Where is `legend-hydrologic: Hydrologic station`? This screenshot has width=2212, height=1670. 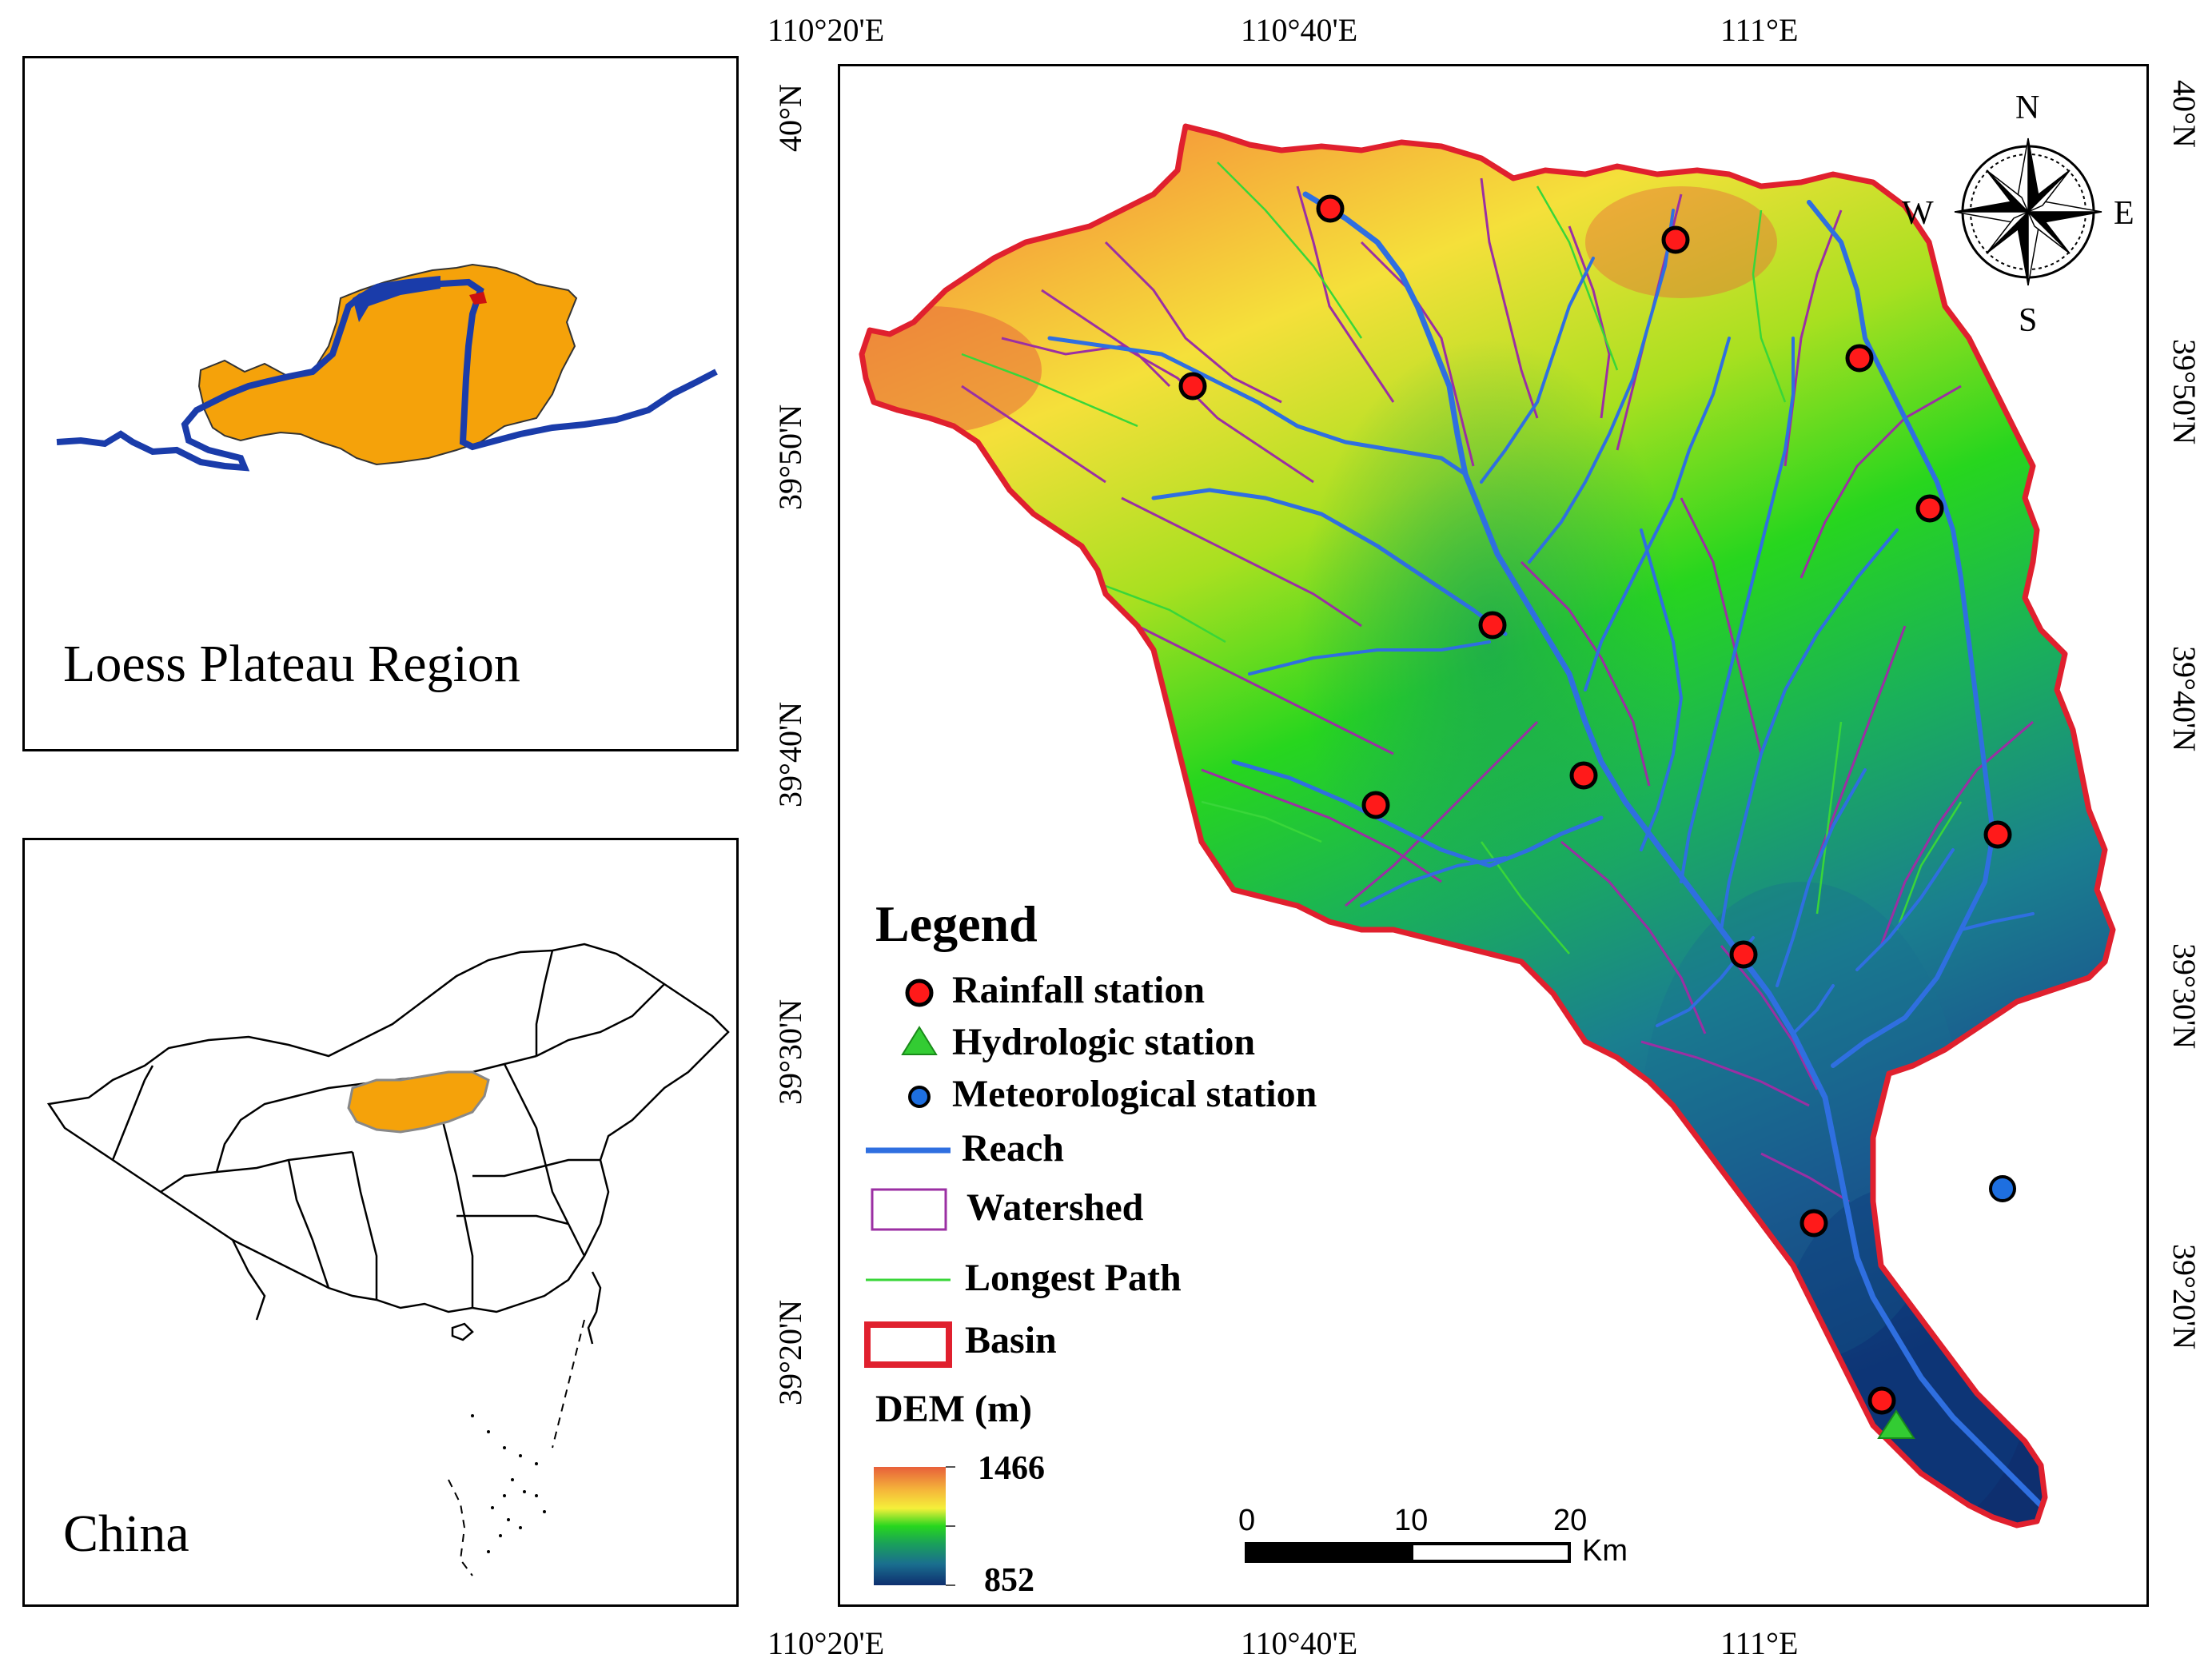
legend-hydrologic: Hydrologic station is located at coordinates (1104, 1042).